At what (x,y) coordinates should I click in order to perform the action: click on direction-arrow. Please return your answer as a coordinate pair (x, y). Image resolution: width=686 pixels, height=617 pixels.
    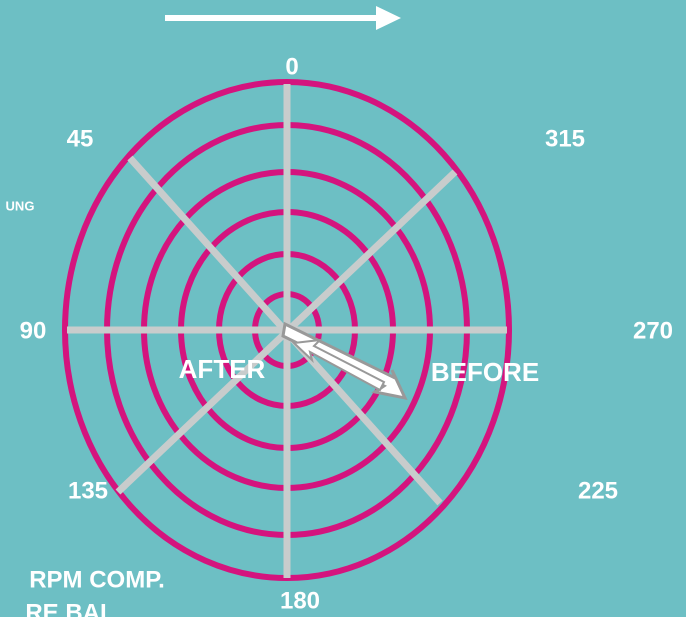
    Looking at the image, I should click on (283, 18).